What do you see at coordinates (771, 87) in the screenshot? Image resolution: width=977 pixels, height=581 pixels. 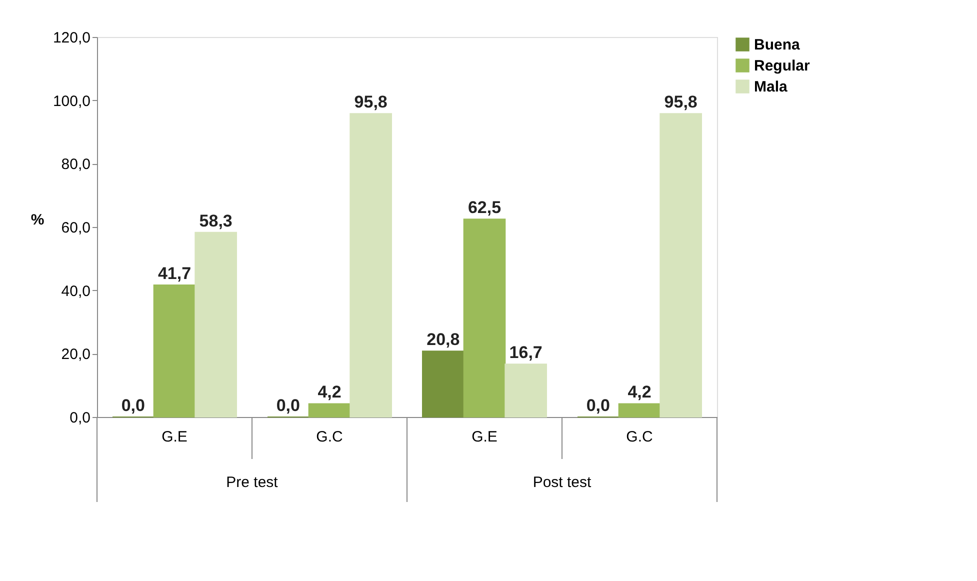 I see `legend-label: Mala` at bounding box center [771, 87].